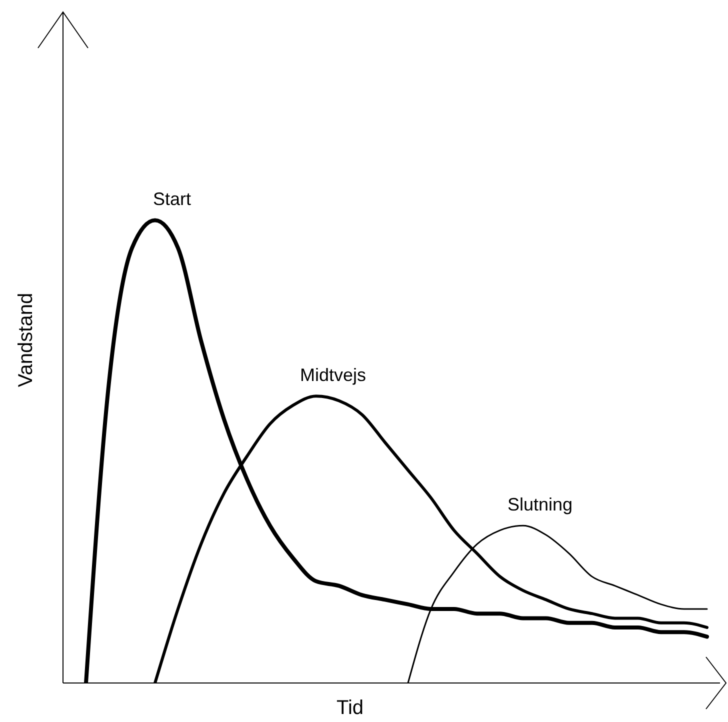 This screenshot has height=722, width=728. What do you see at coordinates (350, 708) in the screenshot?
I see `x-axis-title: Tid` at bounding box center [350, 708].